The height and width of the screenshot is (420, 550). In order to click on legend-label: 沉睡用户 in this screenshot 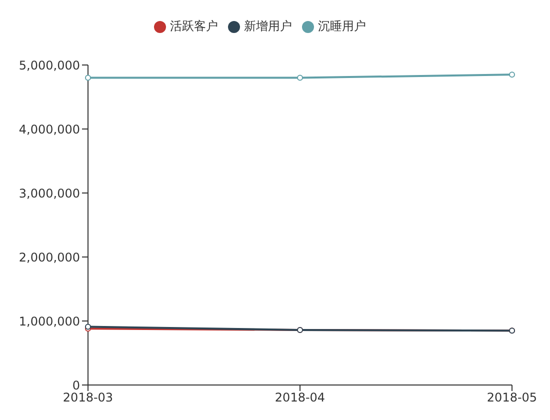, I will do `click(342, 26)`.